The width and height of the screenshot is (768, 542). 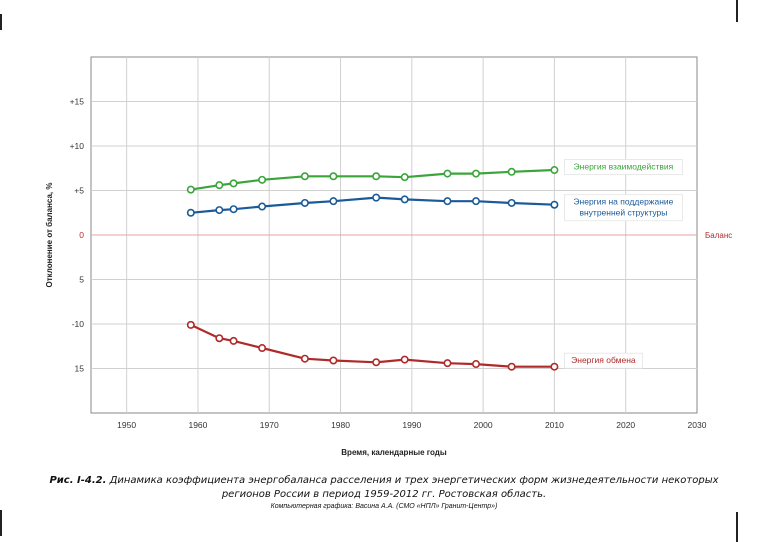 What do you see at coordinates (718, 235) in the screenshot?
I see `balance-label: Баланс` at bounding box center [718, 235].